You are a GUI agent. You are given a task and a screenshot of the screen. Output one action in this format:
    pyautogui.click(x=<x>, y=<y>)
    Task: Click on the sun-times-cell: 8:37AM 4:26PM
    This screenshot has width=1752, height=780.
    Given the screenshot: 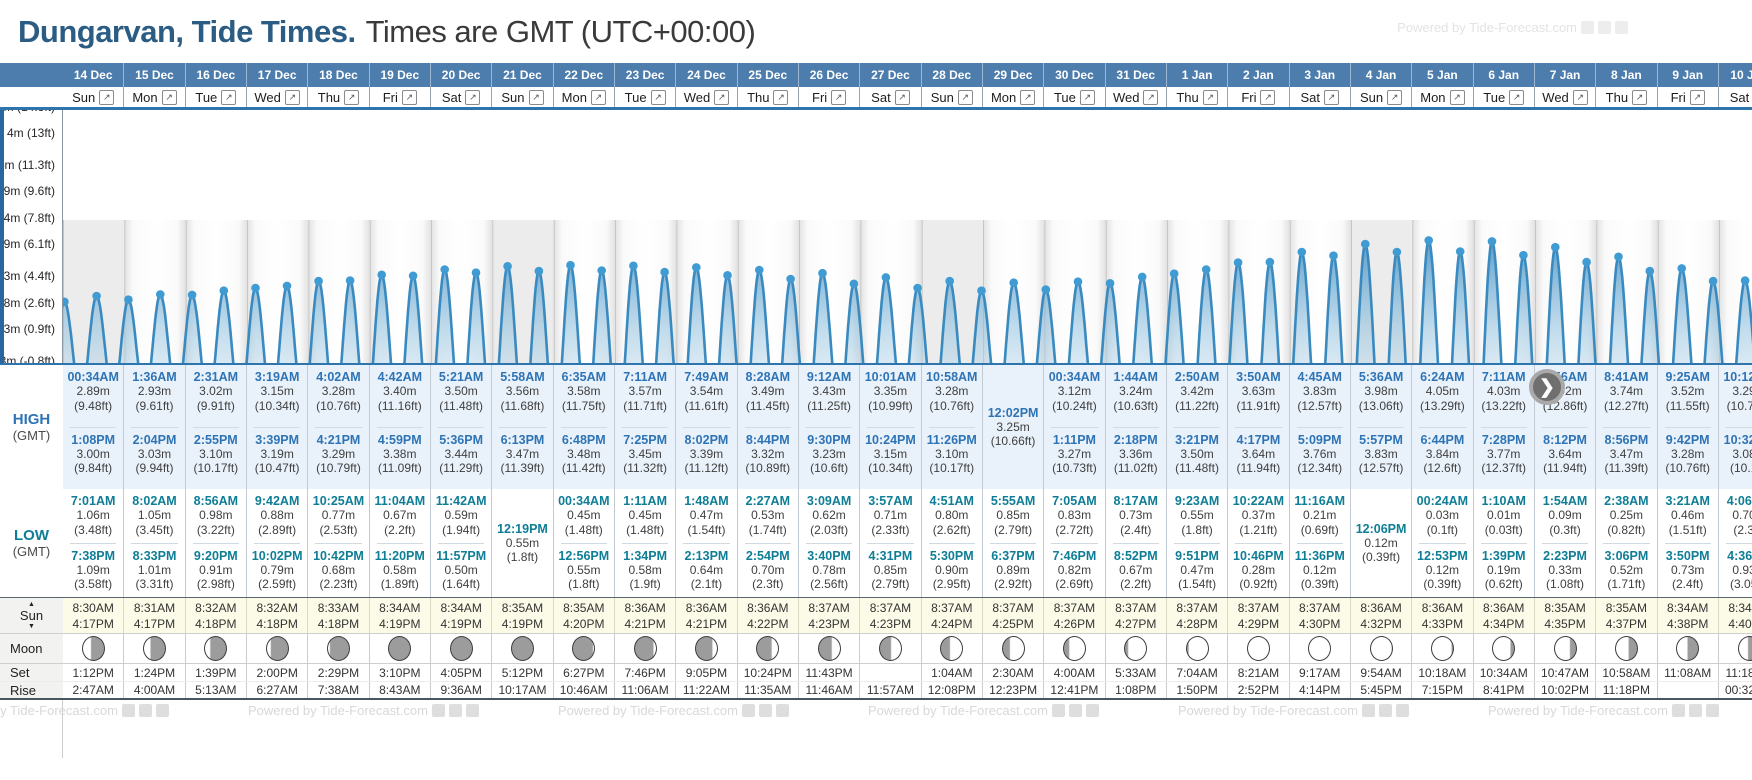 What is the action you would take?
    pyautogui.click(x=1075, y=615)
    